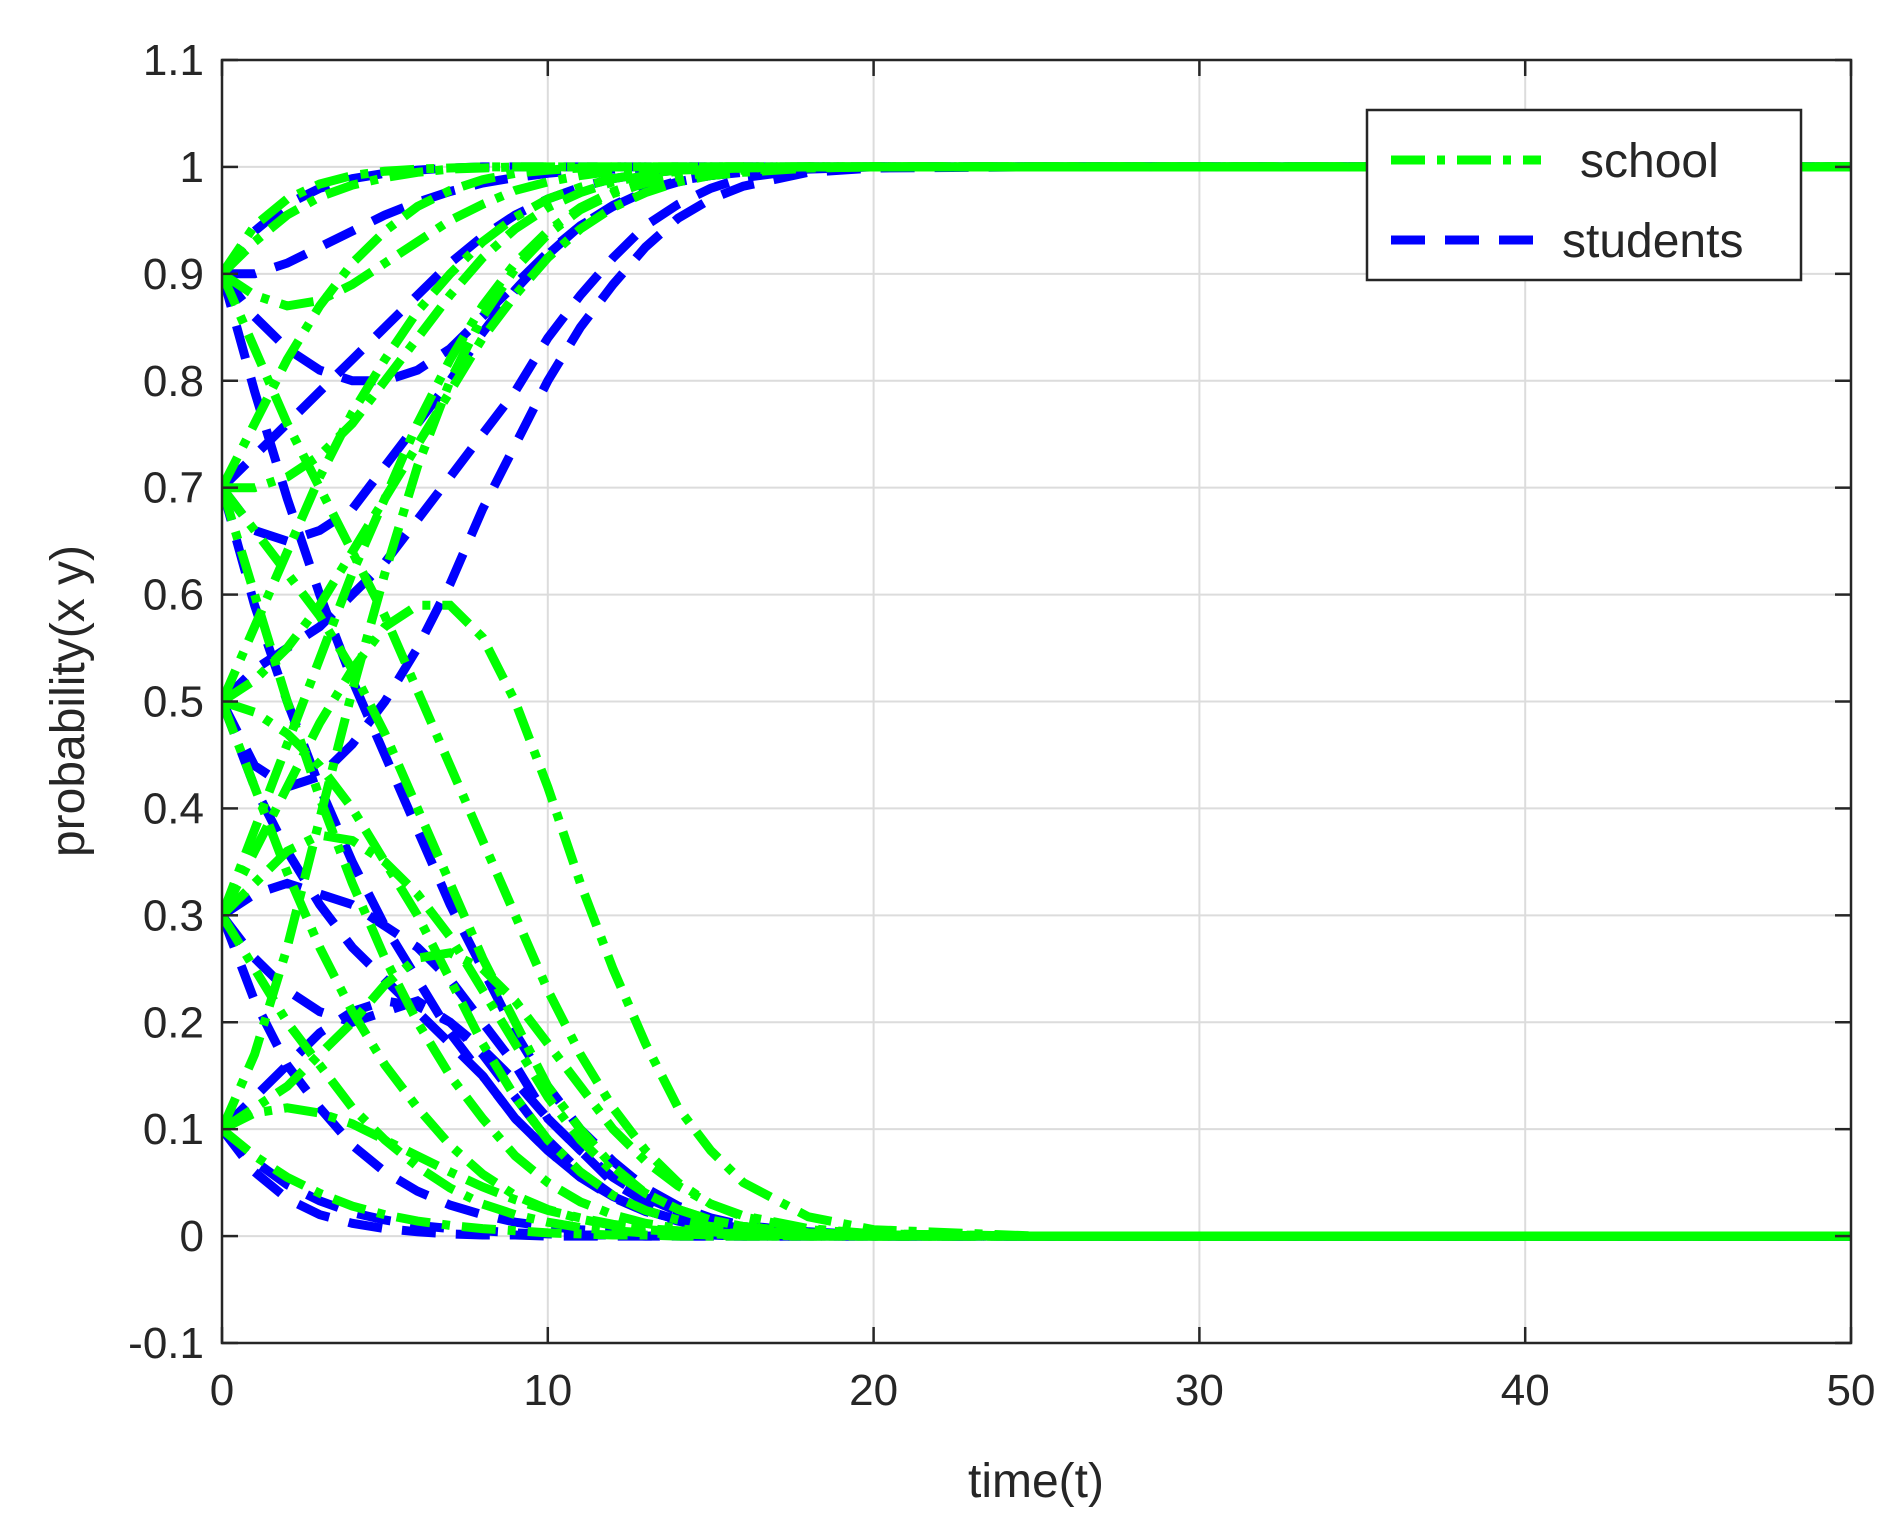 Image resolution: width=1887 pixels, height=1540 pixels. I want to click on y-tick-label: 1, so click(192, 167).